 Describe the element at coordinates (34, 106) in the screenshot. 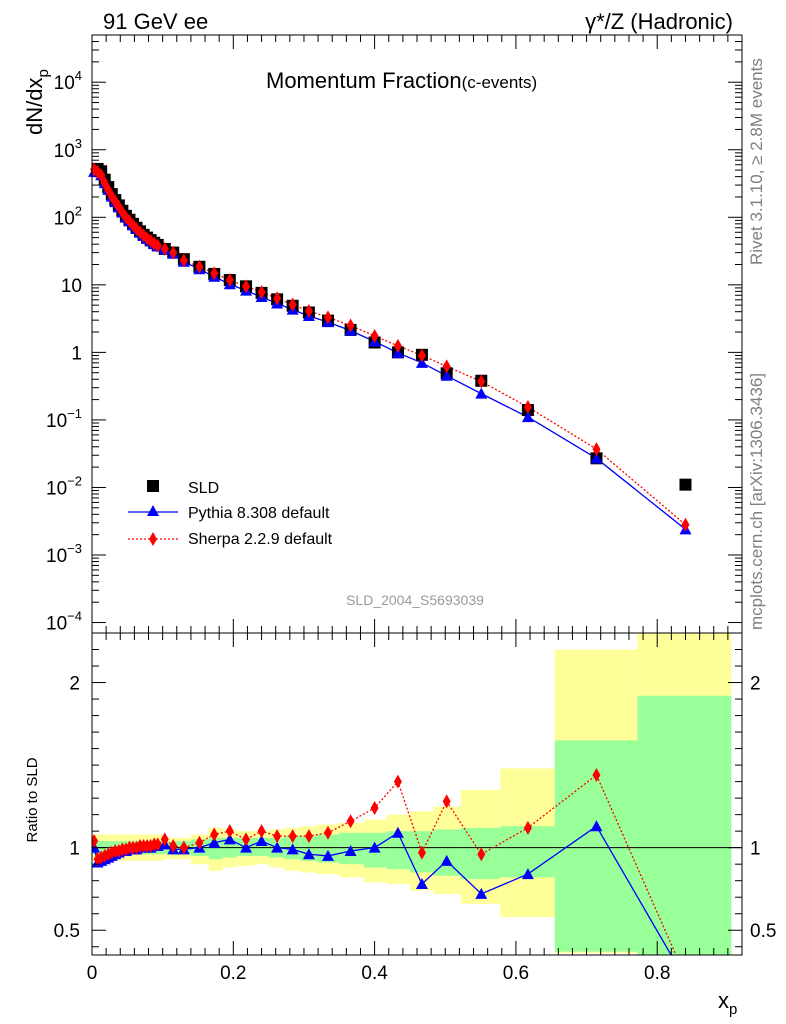

I see `upper-y-axis-label-base: dN/dx` at that location.